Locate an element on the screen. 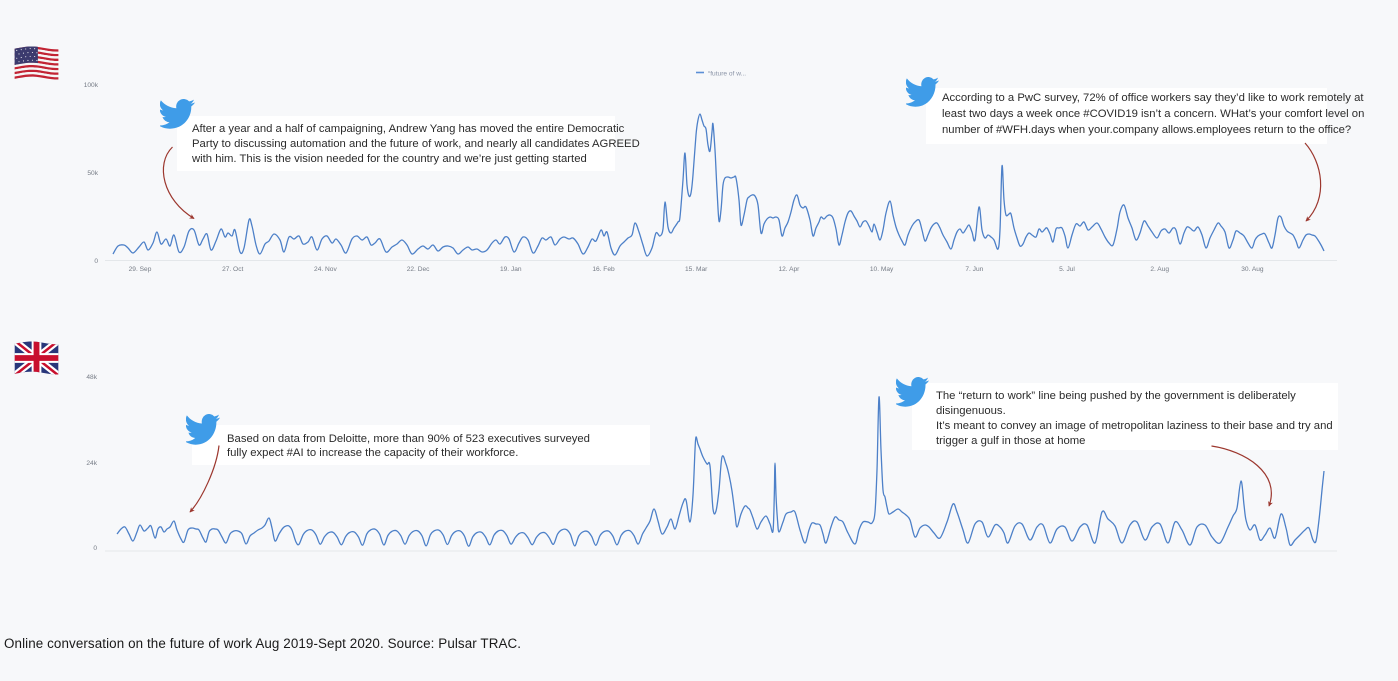 This screenshot has height=681, width=1398. svg-text: 30. Aug is located at coordinates (1252, 269).